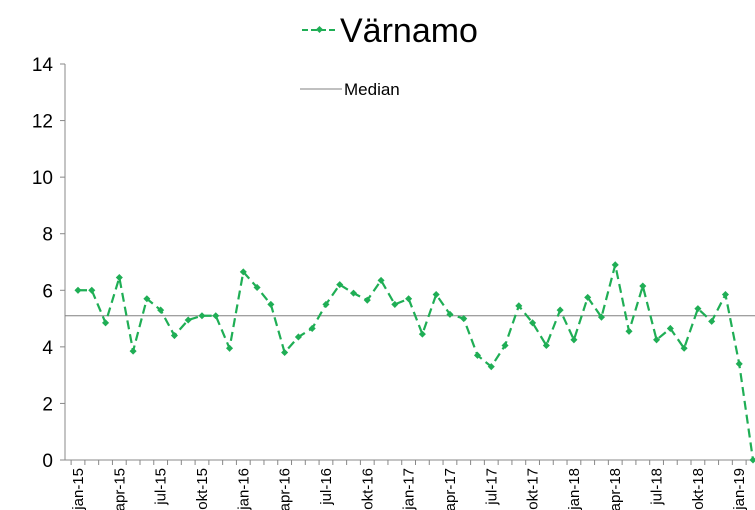 The height and width of the screenshot is (510, 755). Describe the element at coordinates (43, 65) in the screenshot. I see `y-tick-label: 14` at that location.